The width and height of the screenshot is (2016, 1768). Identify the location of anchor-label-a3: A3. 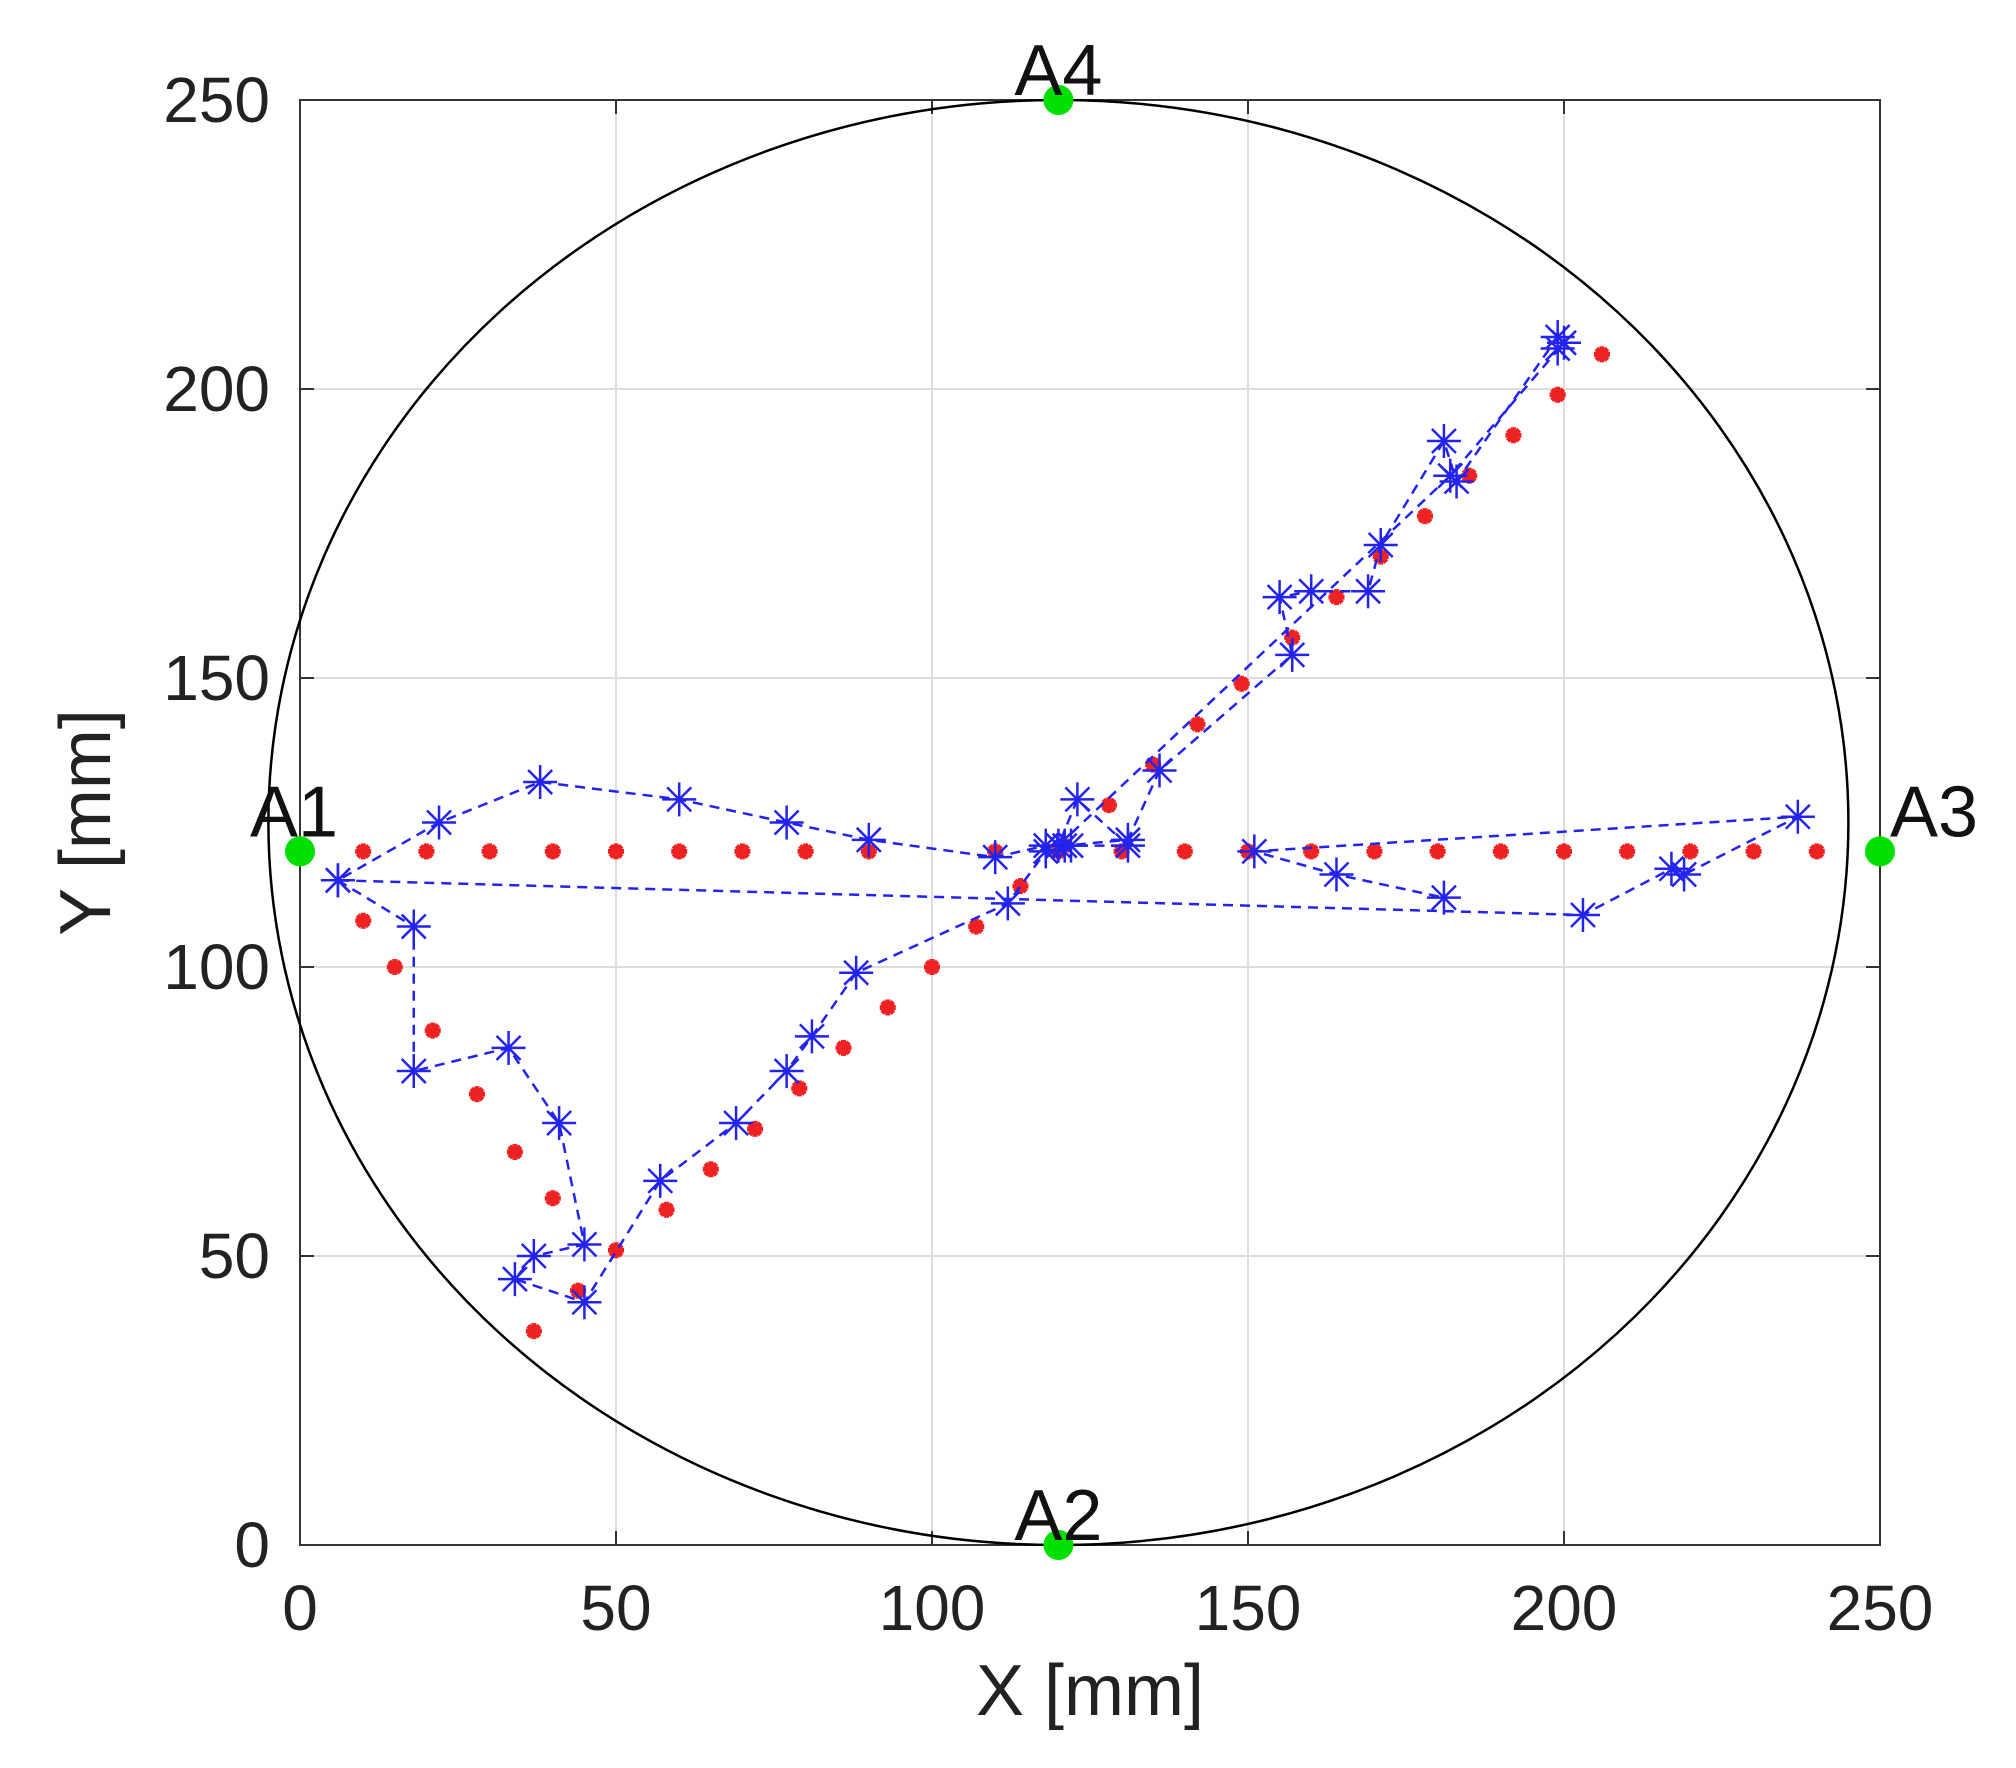
(1934, 812).